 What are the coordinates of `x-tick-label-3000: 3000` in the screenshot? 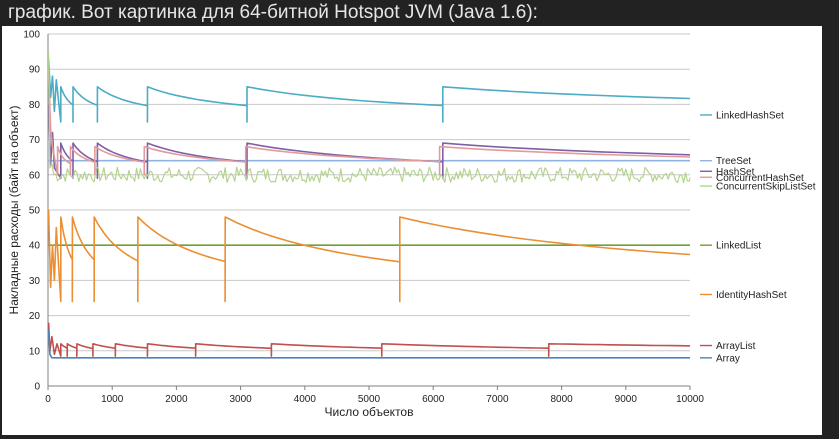 It's located at (240, 399).